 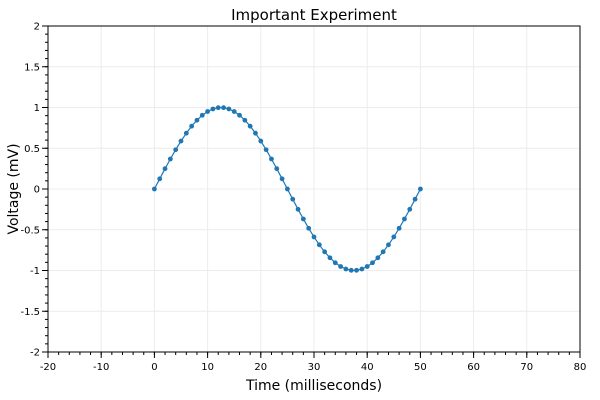 What do you see at coordinates (35, 271) in the screenshot?
I see `y-tick-label: -1` at bounding box center [35, 271].